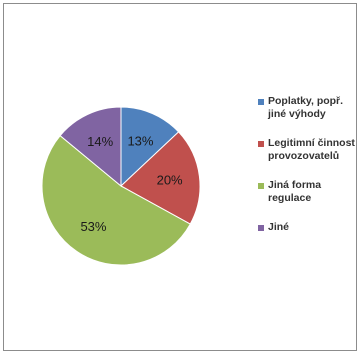 The width and height of the screenshot is (361, 354). What do you see at coordinates (100, 141) in the screenshot?
I see `data-label-jine: 14%` at bounding box center [100, 141].